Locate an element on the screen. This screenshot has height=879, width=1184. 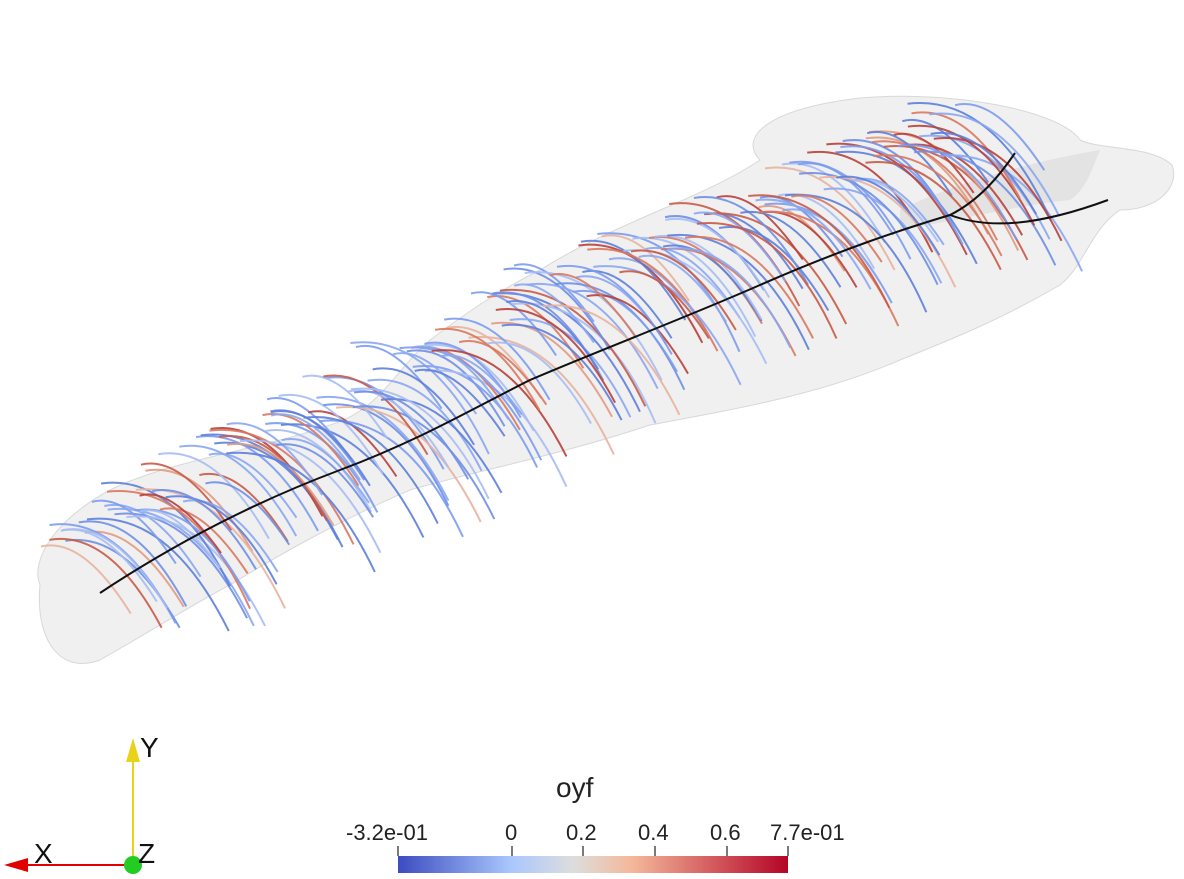
scalar-bar-title: oyf is located at coordinates (575, 787).